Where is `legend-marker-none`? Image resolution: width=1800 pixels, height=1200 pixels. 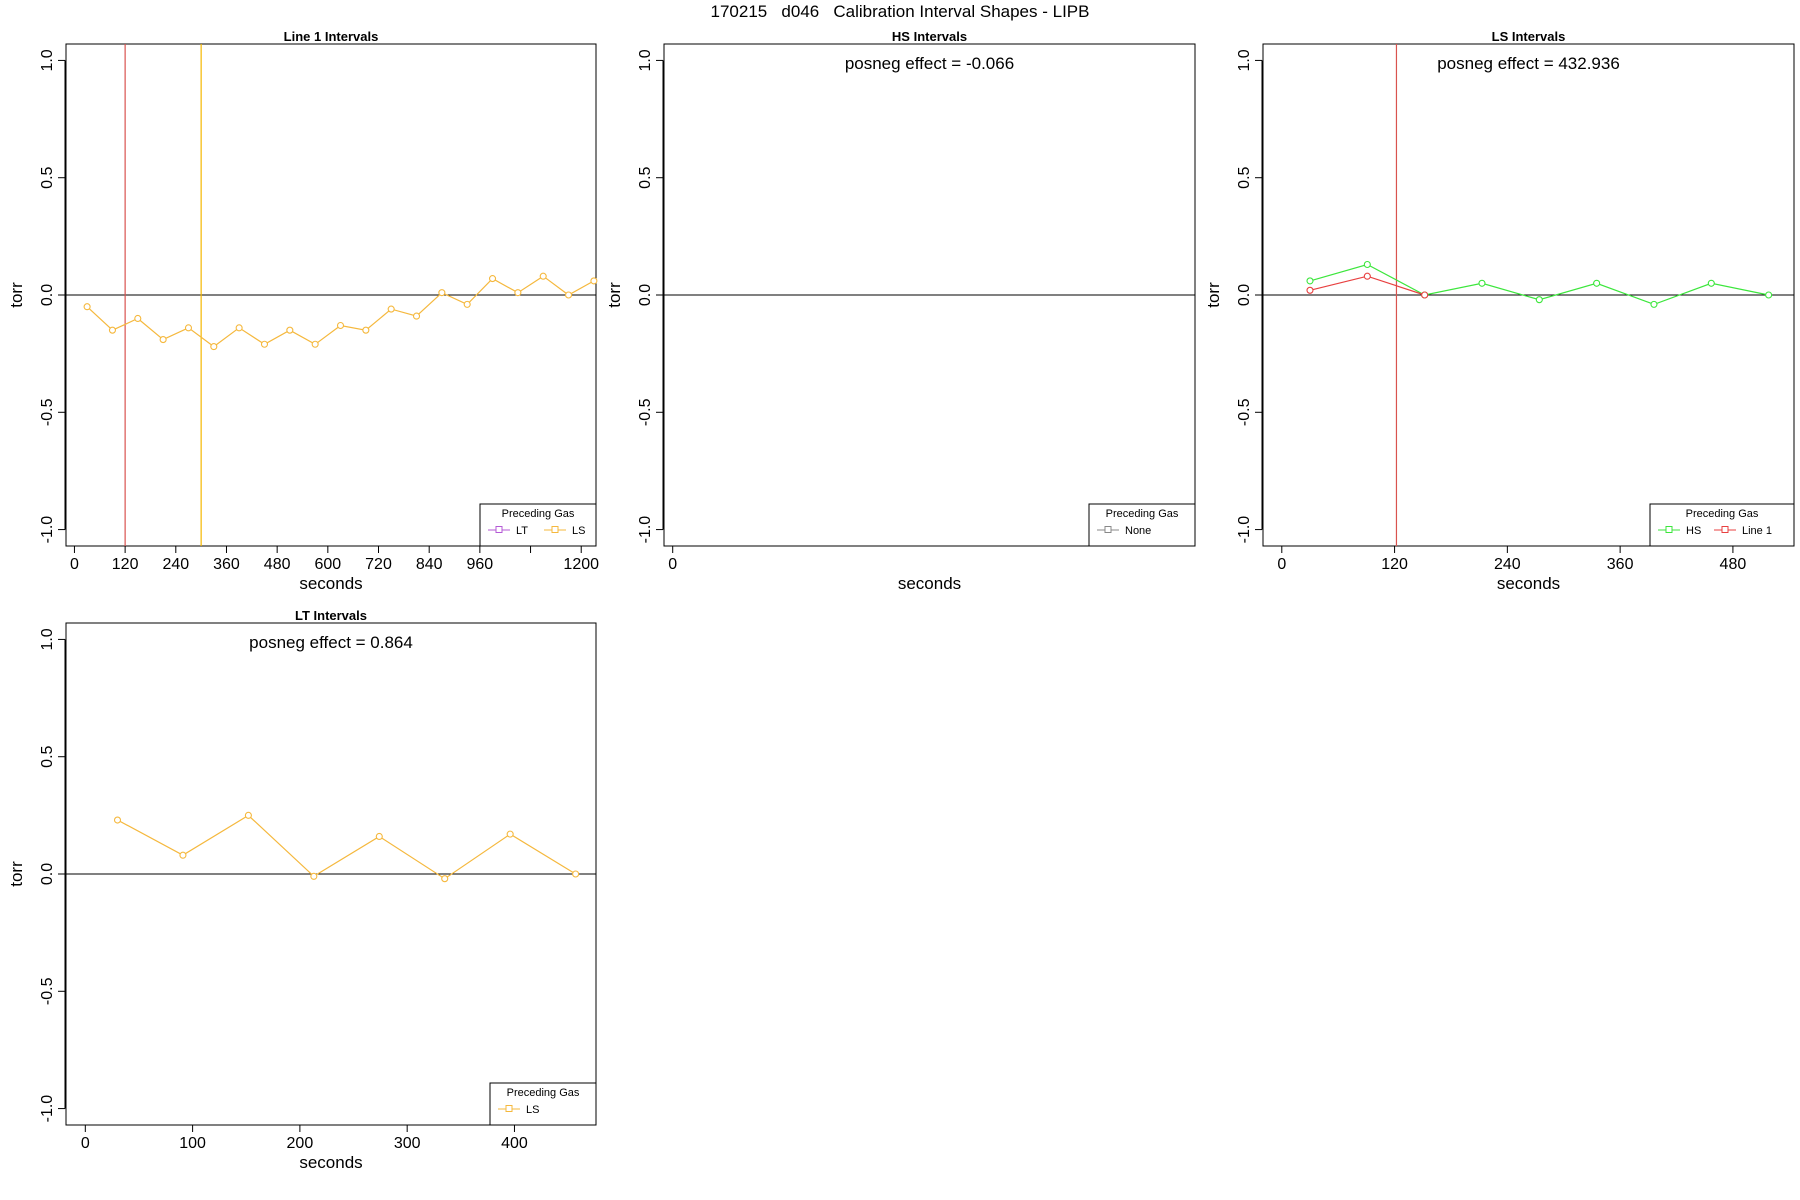
legend-marker-none is located at coordinates (1108, 529).